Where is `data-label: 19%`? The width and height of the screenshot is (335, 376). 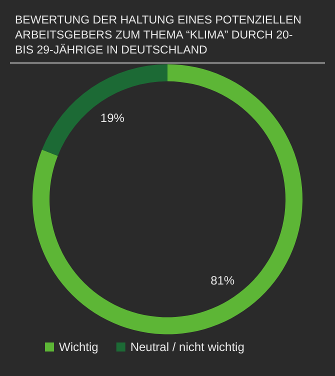
data-label: 19% is located at coordinates (112, 118).